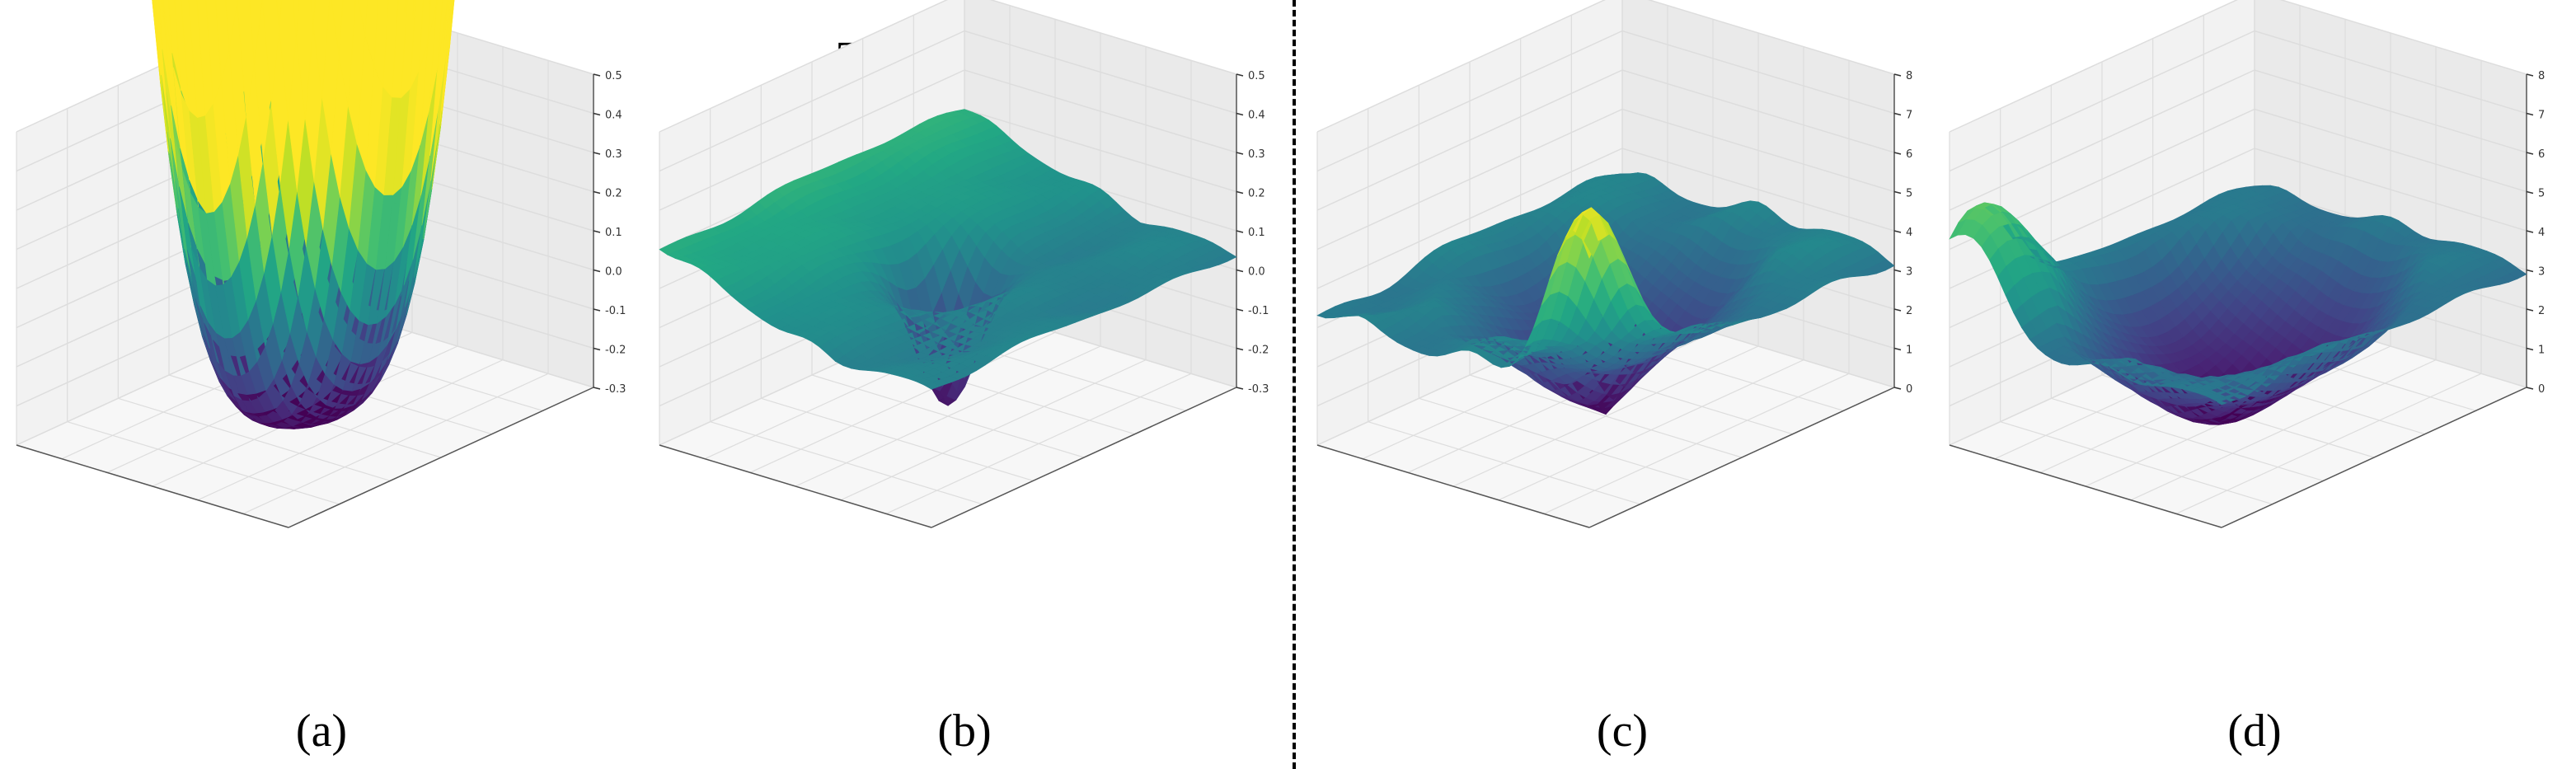 The height and width of the screenshot is (769, 2576). I want to click on panel-caption: (d), so click(2254, 731).